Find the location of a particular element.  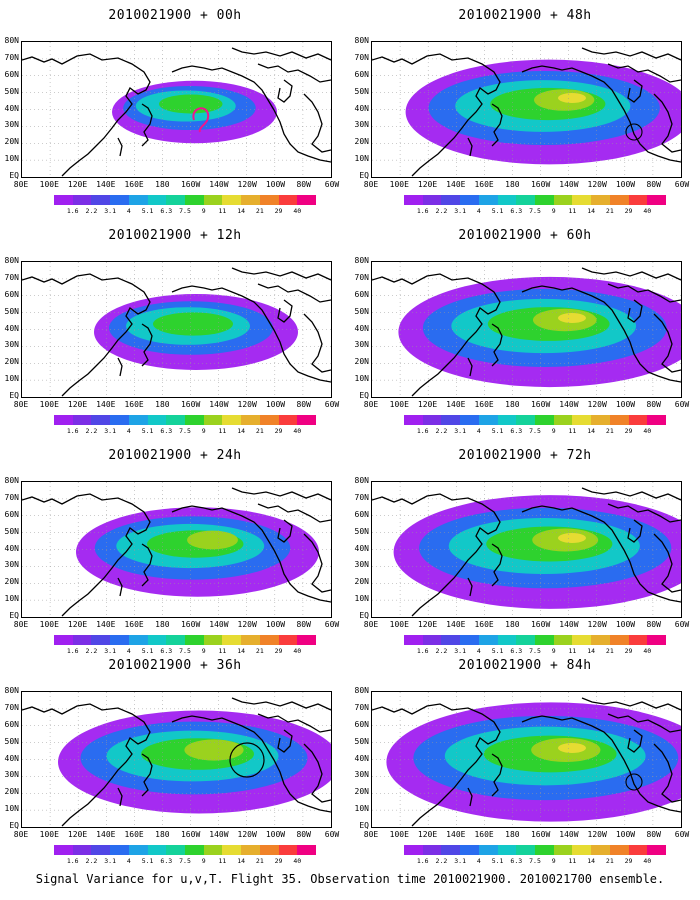

colorbar-label: 5.1 is located at coordinates (147, 651).